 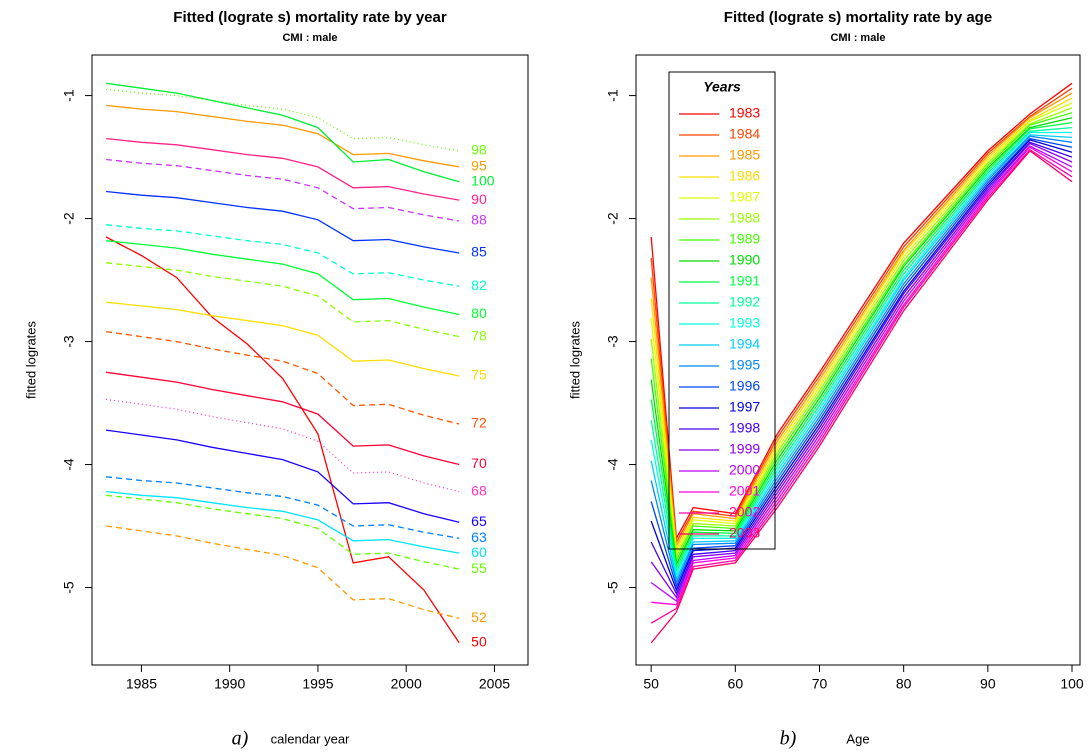 What do you see at coordinates (240, 739) in the screenshot?
I see `panel-label: a)` at bounding box center [240, 739].